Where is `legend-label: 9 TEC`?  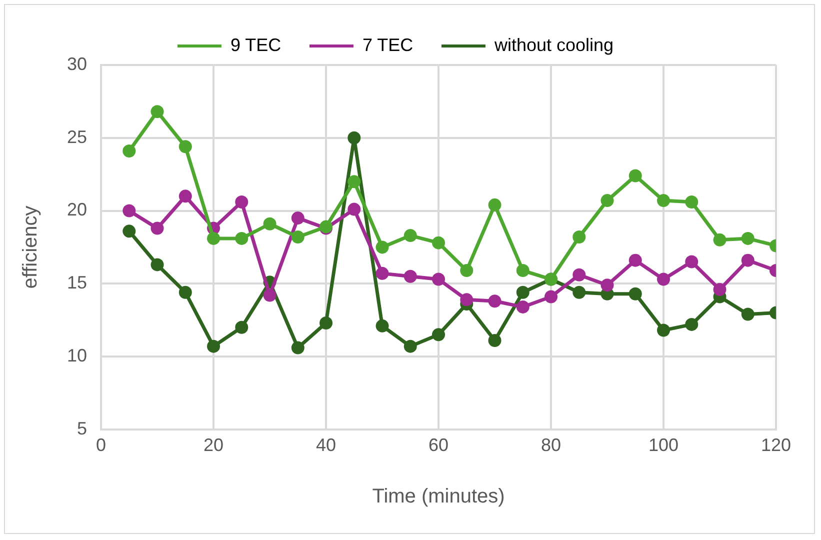
legend-label: 9 TEC is located at coordinates (256, 44).